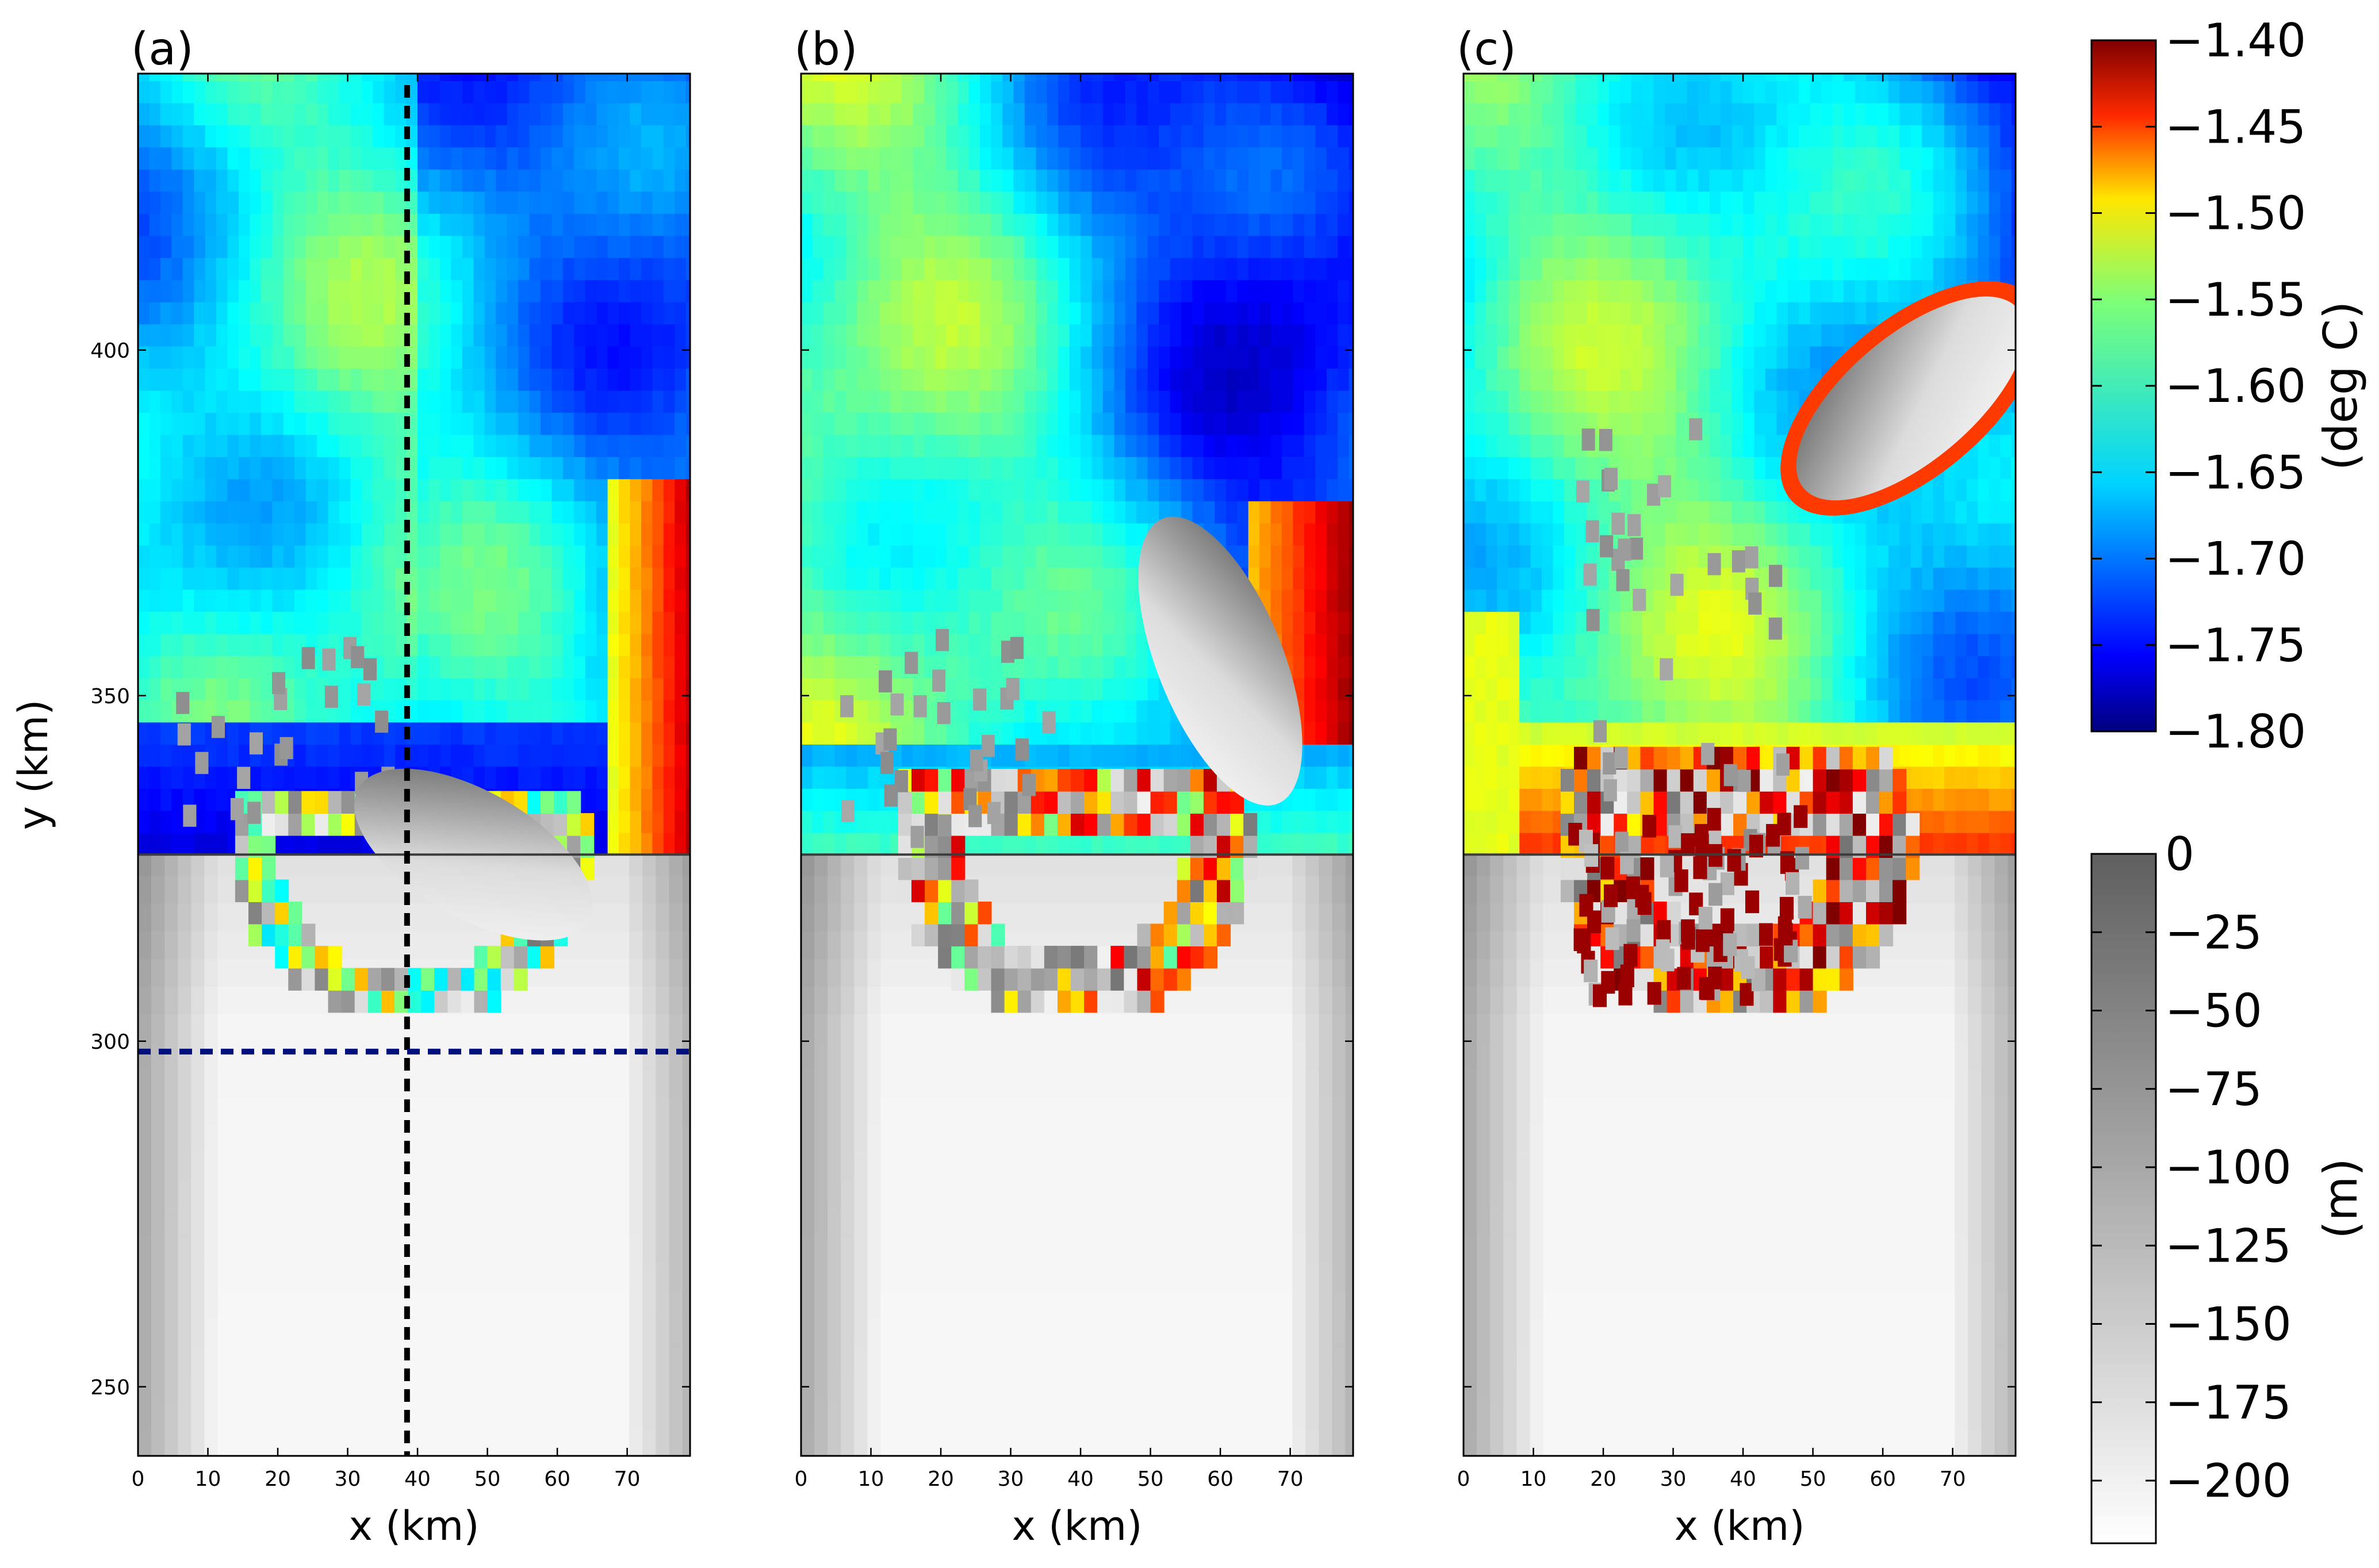 The width and height of the screenshot is (2379, 1568). Describe the element at coordinates (825, 49) in the screenshot. I see `panel-label: (b)` at that location.